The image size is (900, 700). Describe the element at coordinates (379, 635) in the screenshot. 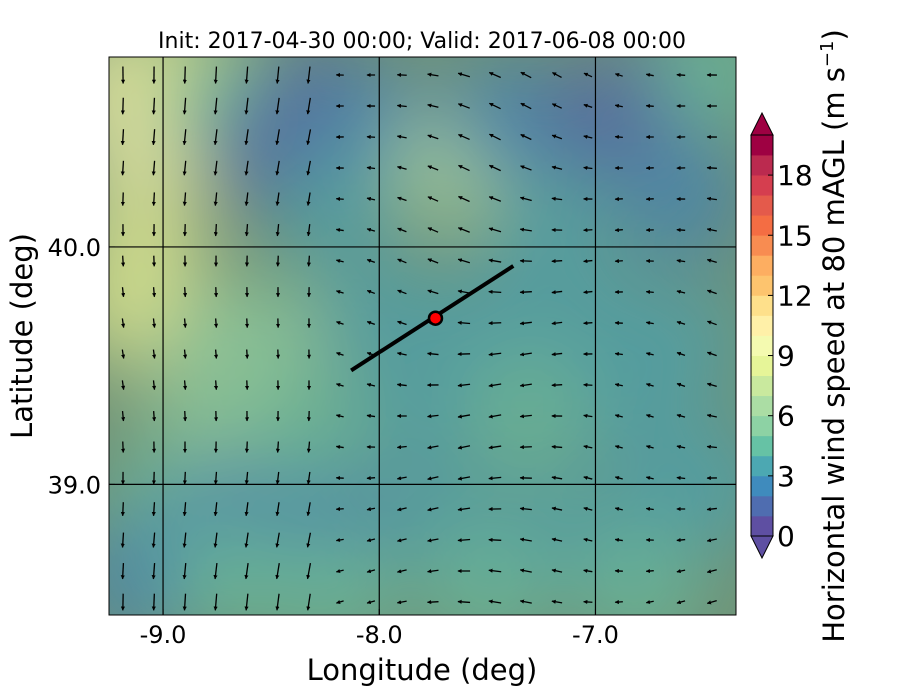

I see `x-tick-label: -8.0` at that location.